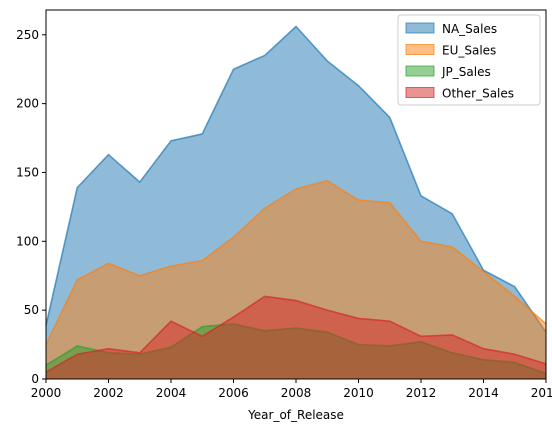  Describe the element at coordinates (46, 393) in the screenshot. I see `x-tick-label: 2000` at that location.